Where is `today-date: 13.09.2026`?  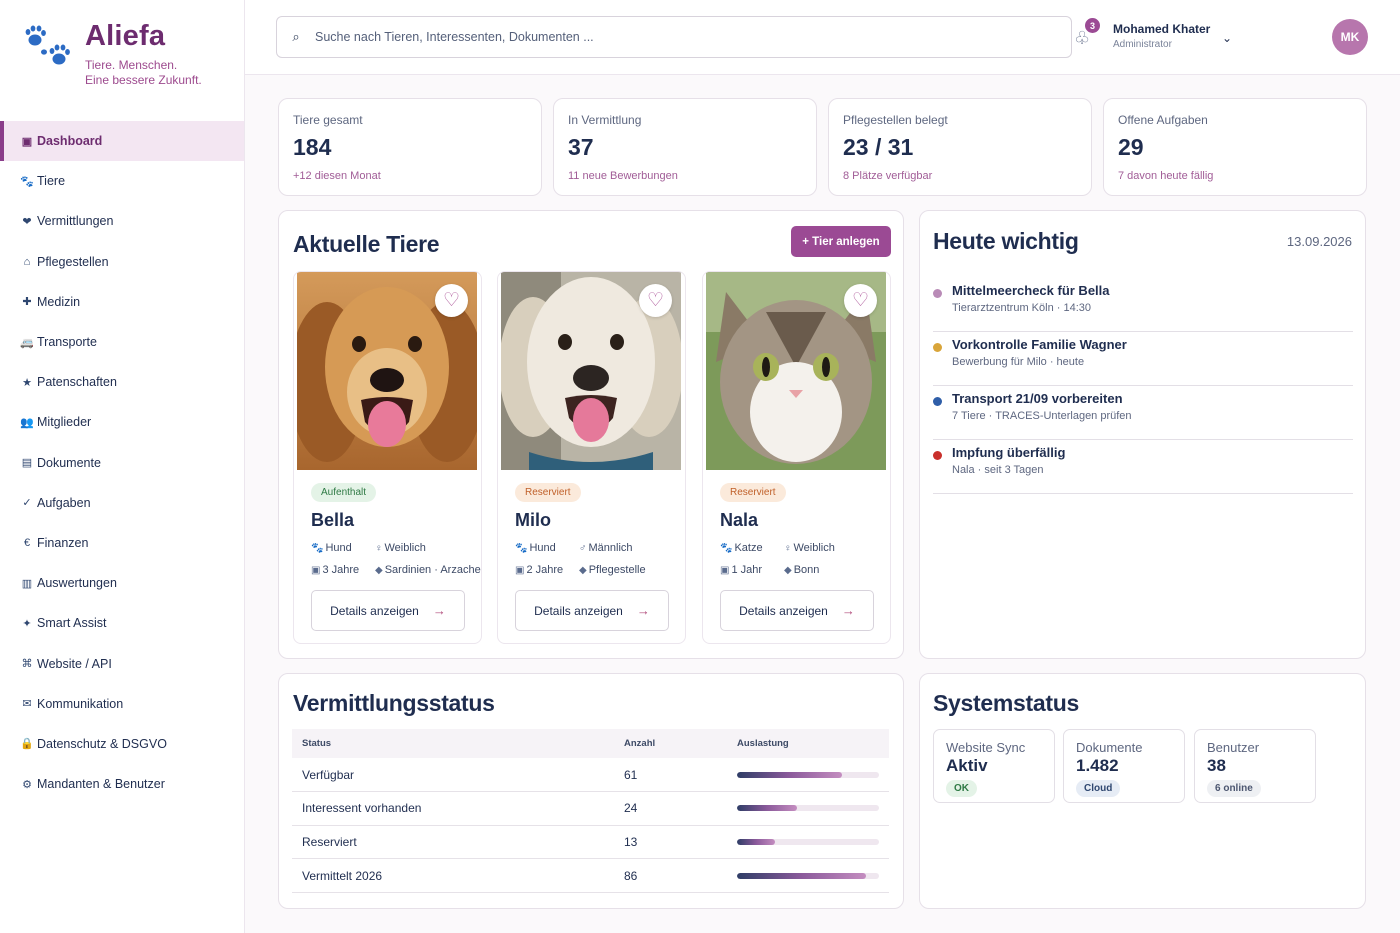 today-date: 13.09.2026 is located at coordinates (1319, 241).